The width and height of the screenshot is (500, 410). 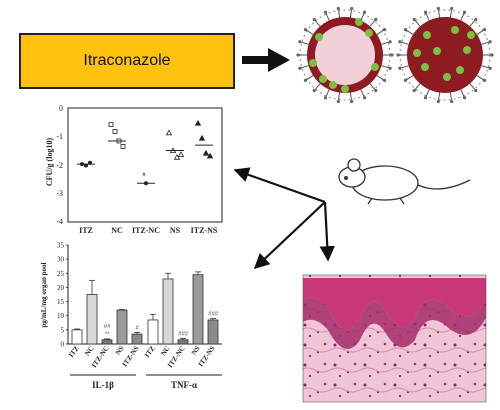 I want to click on cfu-annotation-star: *, so click(x=144, y=176).